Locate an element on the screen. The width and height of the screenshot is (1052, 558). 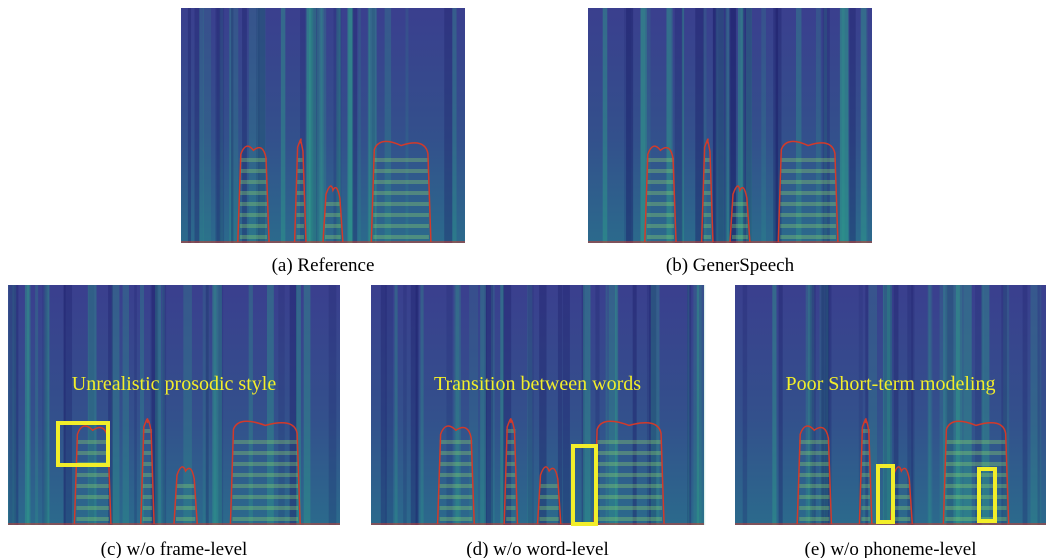
caption: (e) w/o phoneme-level is located at coordinates (891, 548).